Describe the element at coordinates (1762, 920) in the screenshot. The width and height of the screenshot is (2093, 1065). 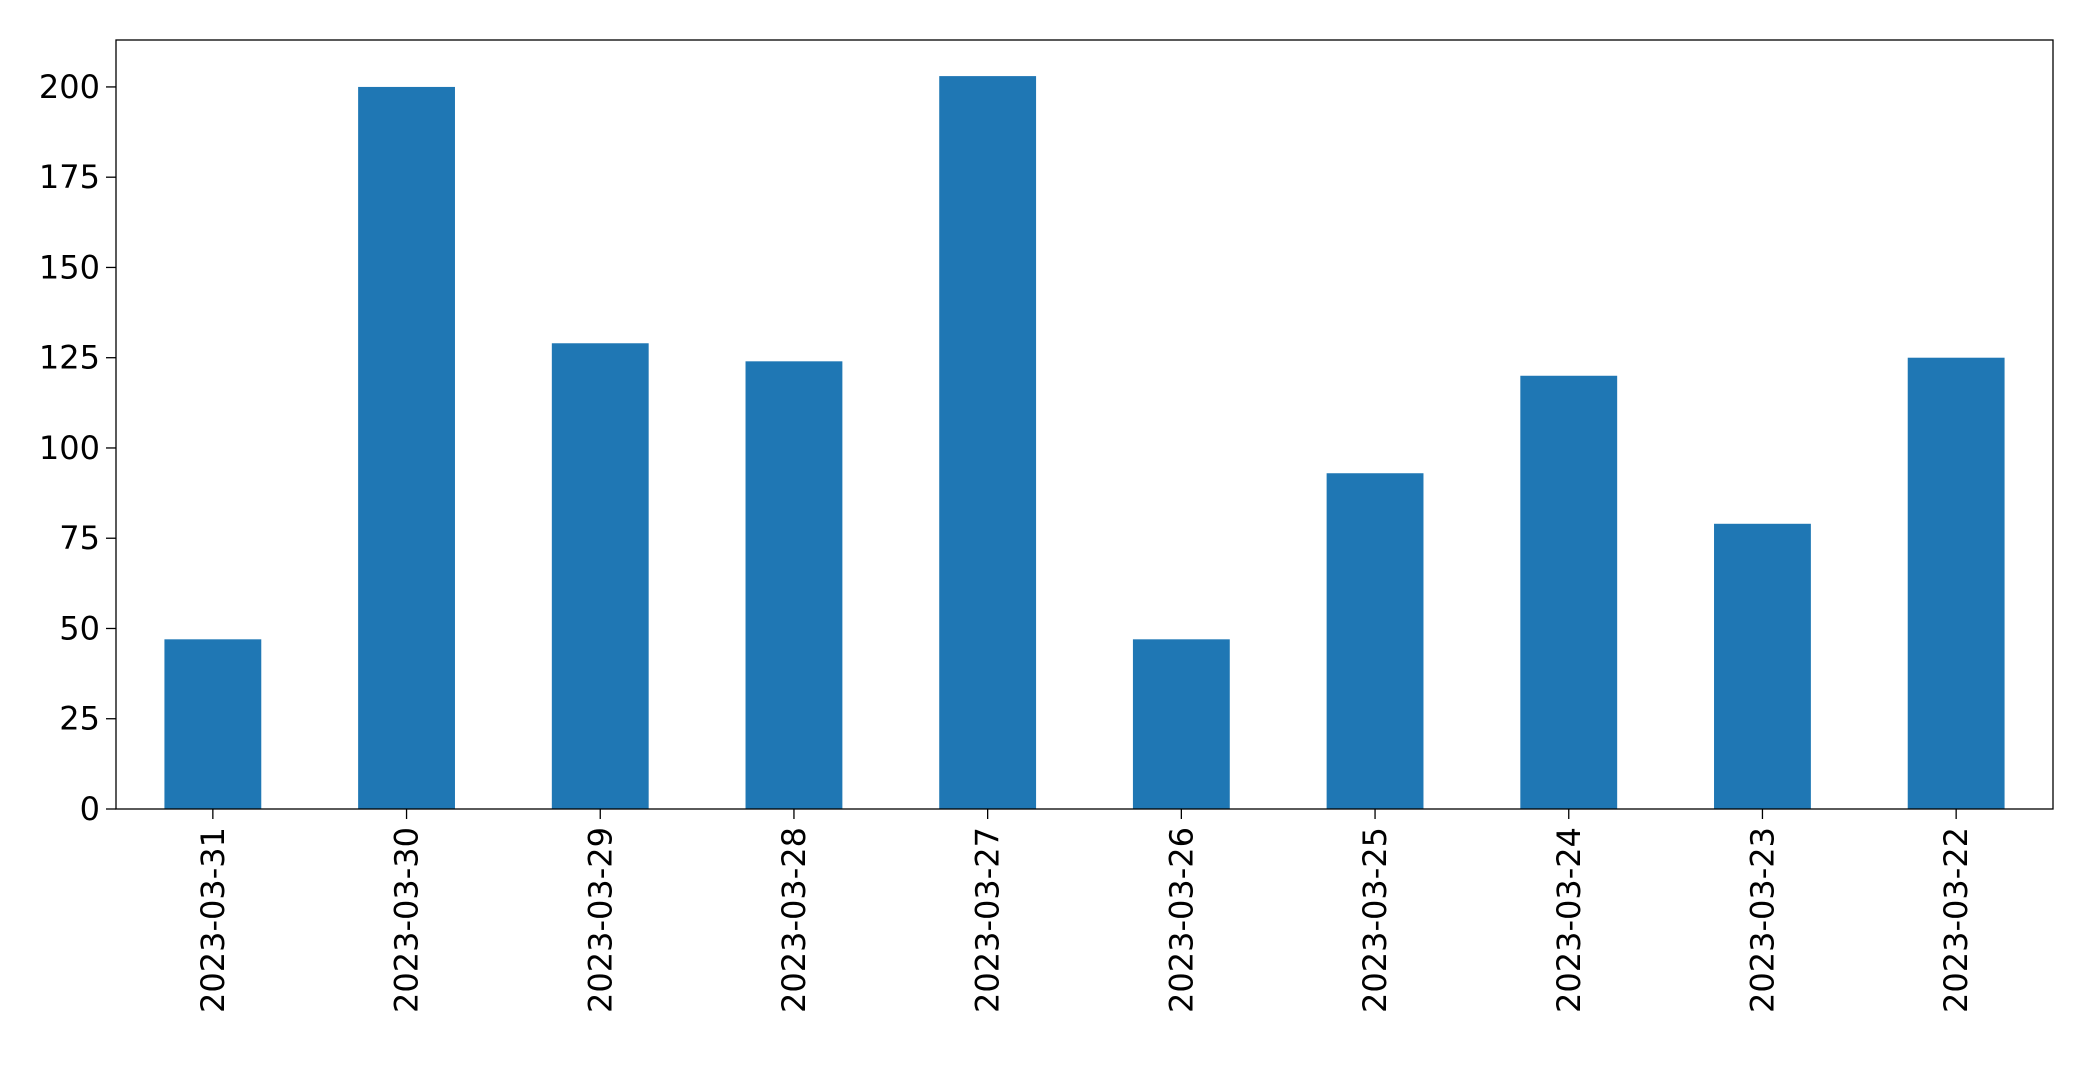
I see `x-tick-label: 2023-03-23` at that location.